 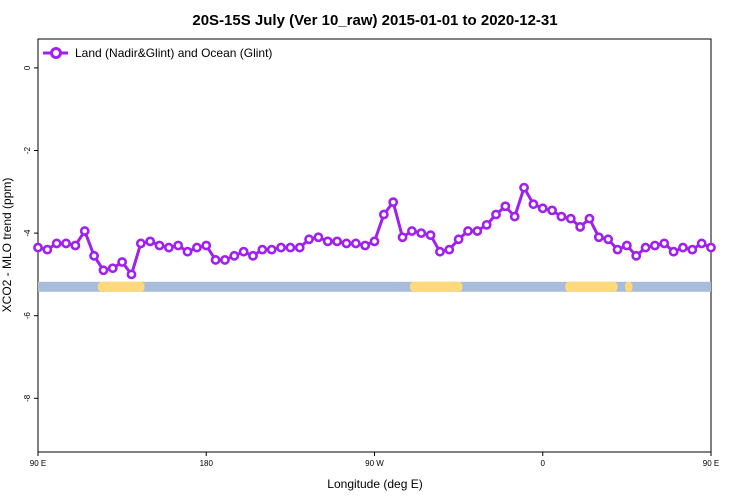 I want to click on y-tick-label: -8, so click(x=27, y=398).